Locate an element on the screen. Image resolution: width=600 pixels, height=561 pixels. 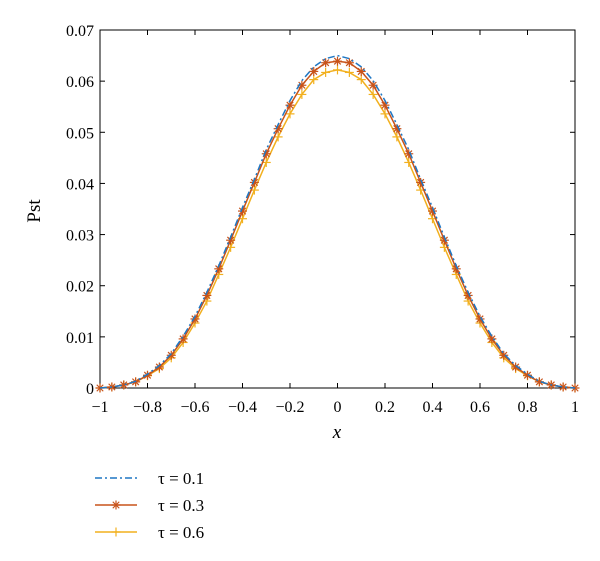
y-tick-label: 0.06 is located at coordinates (80, 82).